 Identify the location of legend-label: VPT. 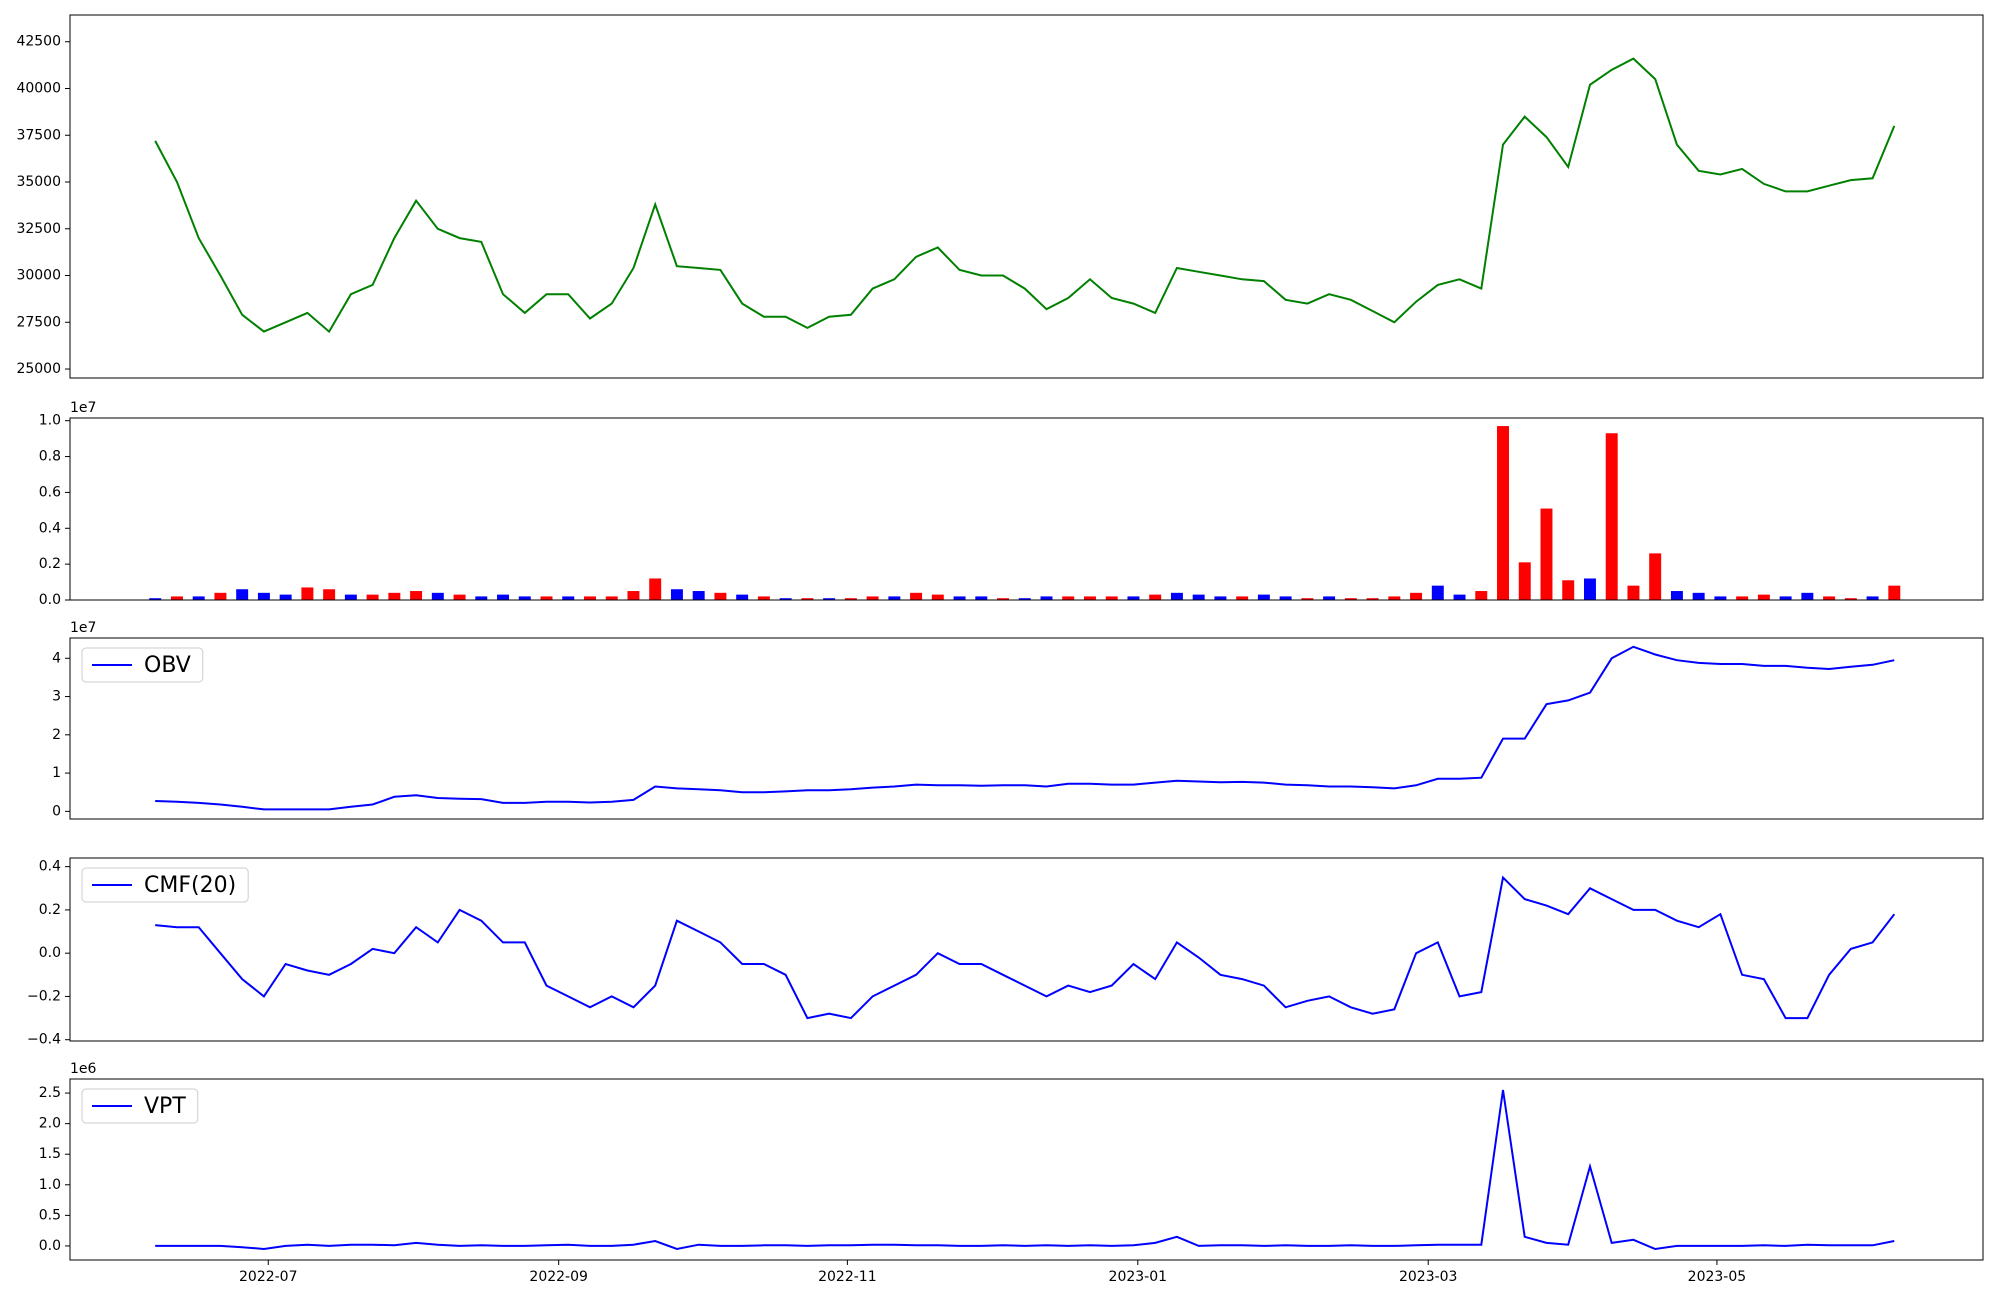
(165, 1106).